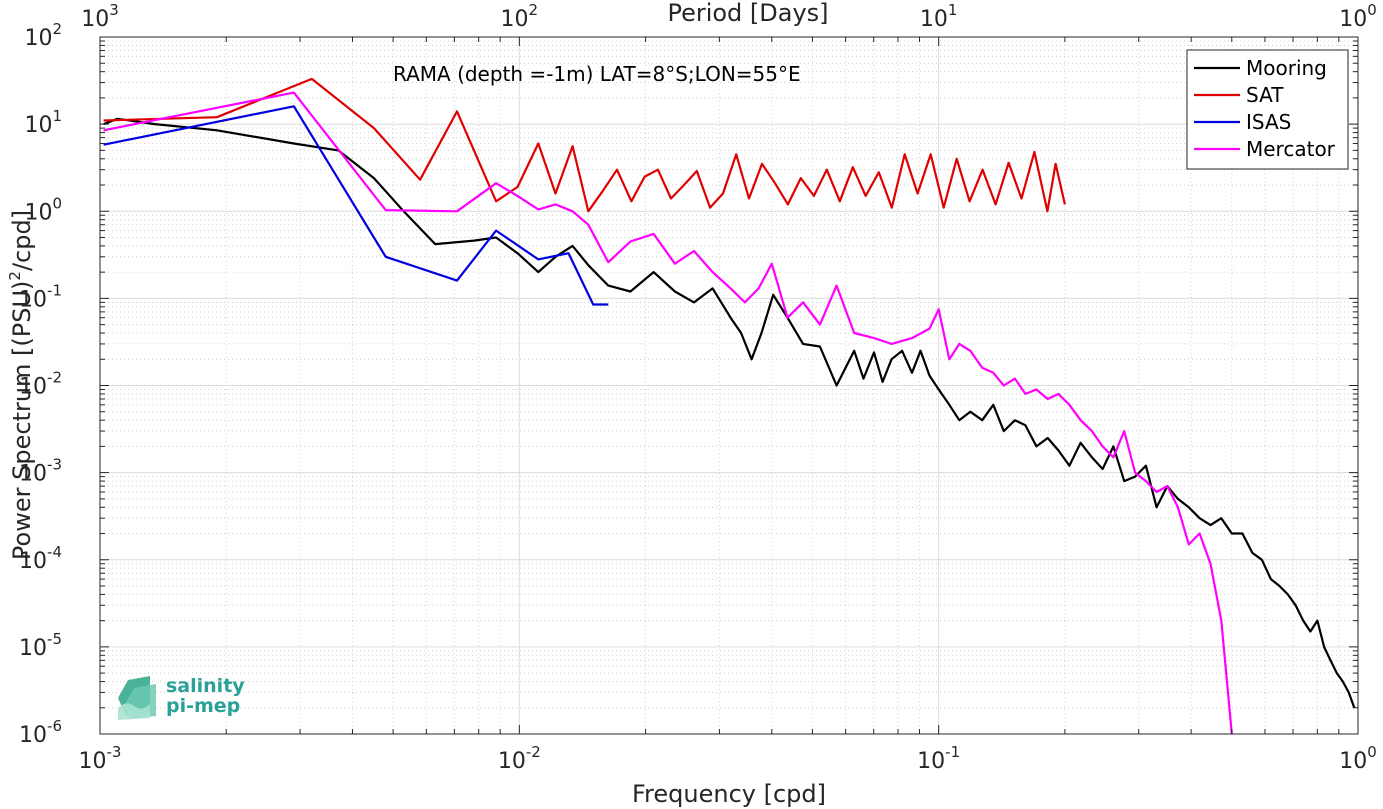 This screenshot has height=809, width=1383. What do you see at coordinates (1265, 95) in the screenshot?
I see `legend-label-sat: SAT` at bounding box center [1265, 95].